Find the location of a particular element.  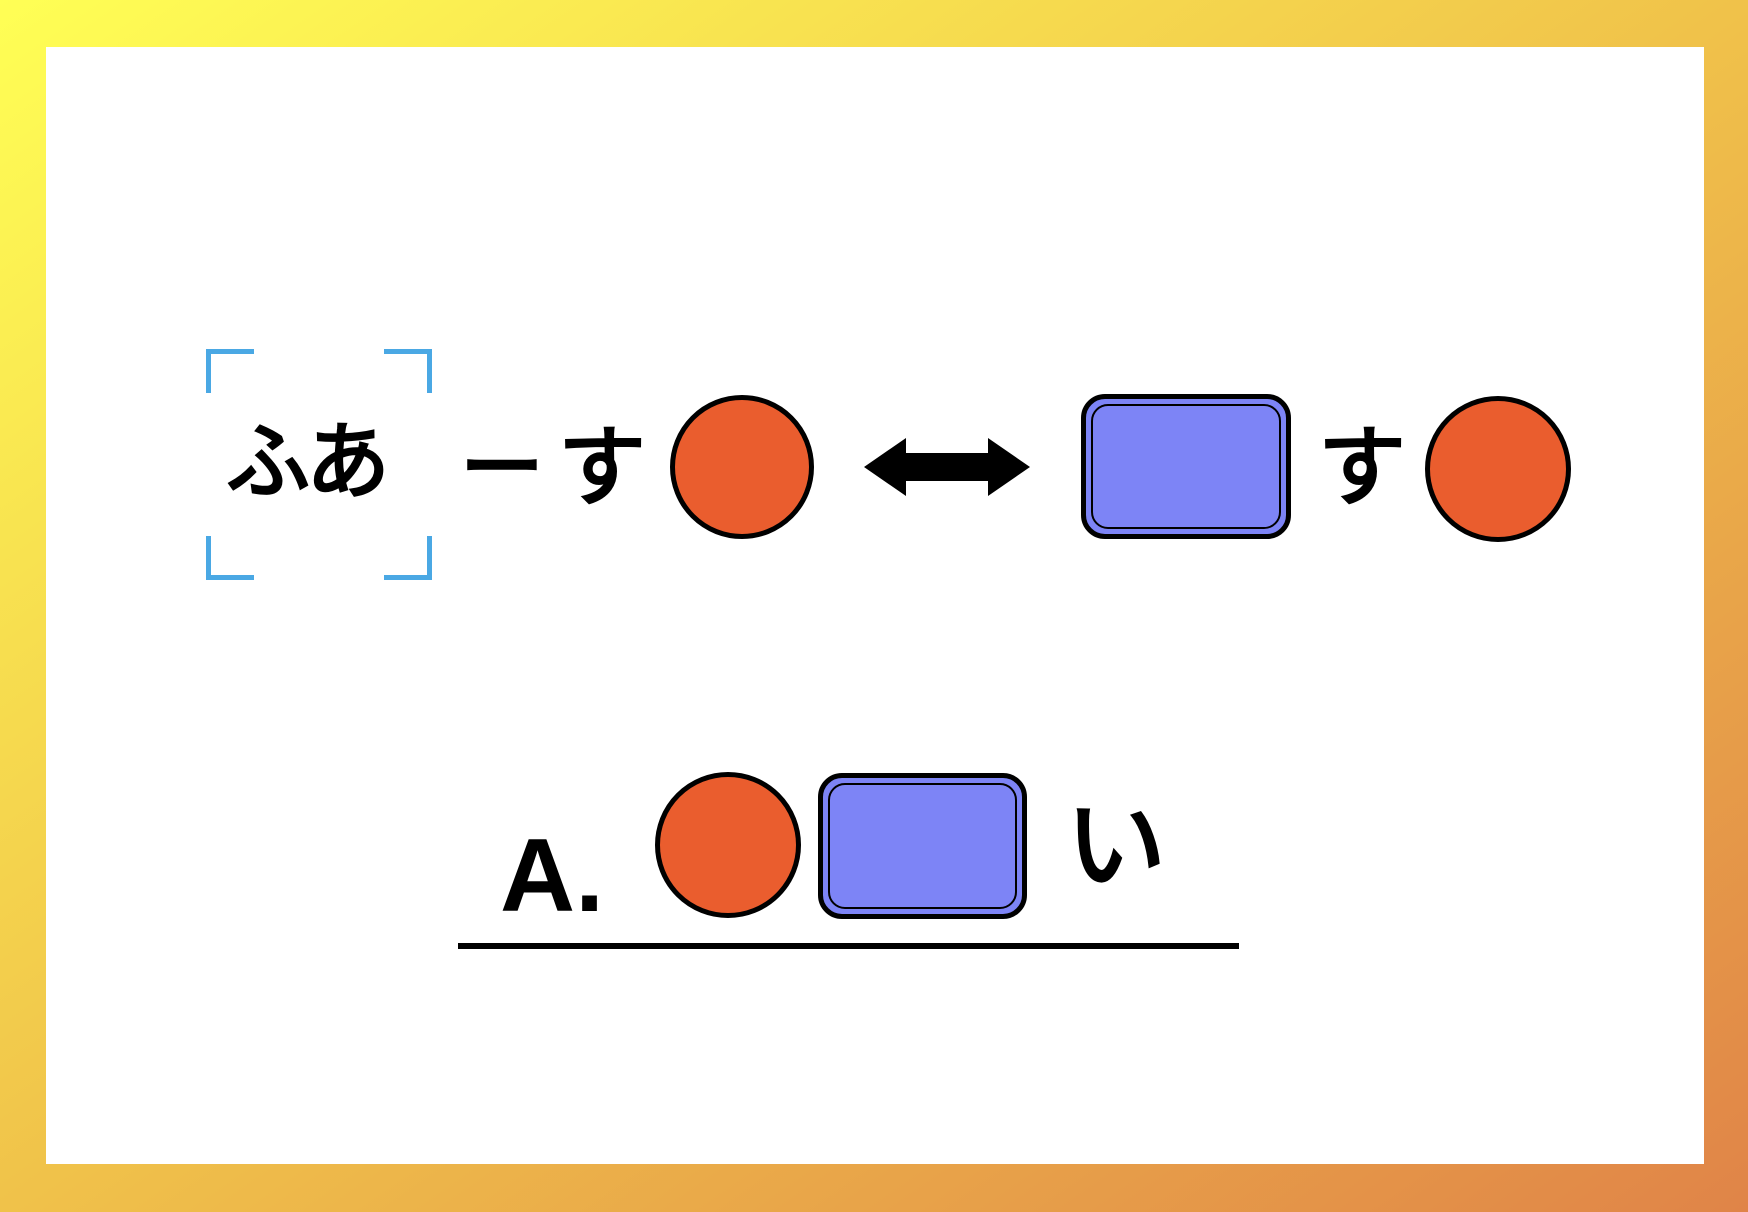

answer-underline is located at coordinates (848, 946).